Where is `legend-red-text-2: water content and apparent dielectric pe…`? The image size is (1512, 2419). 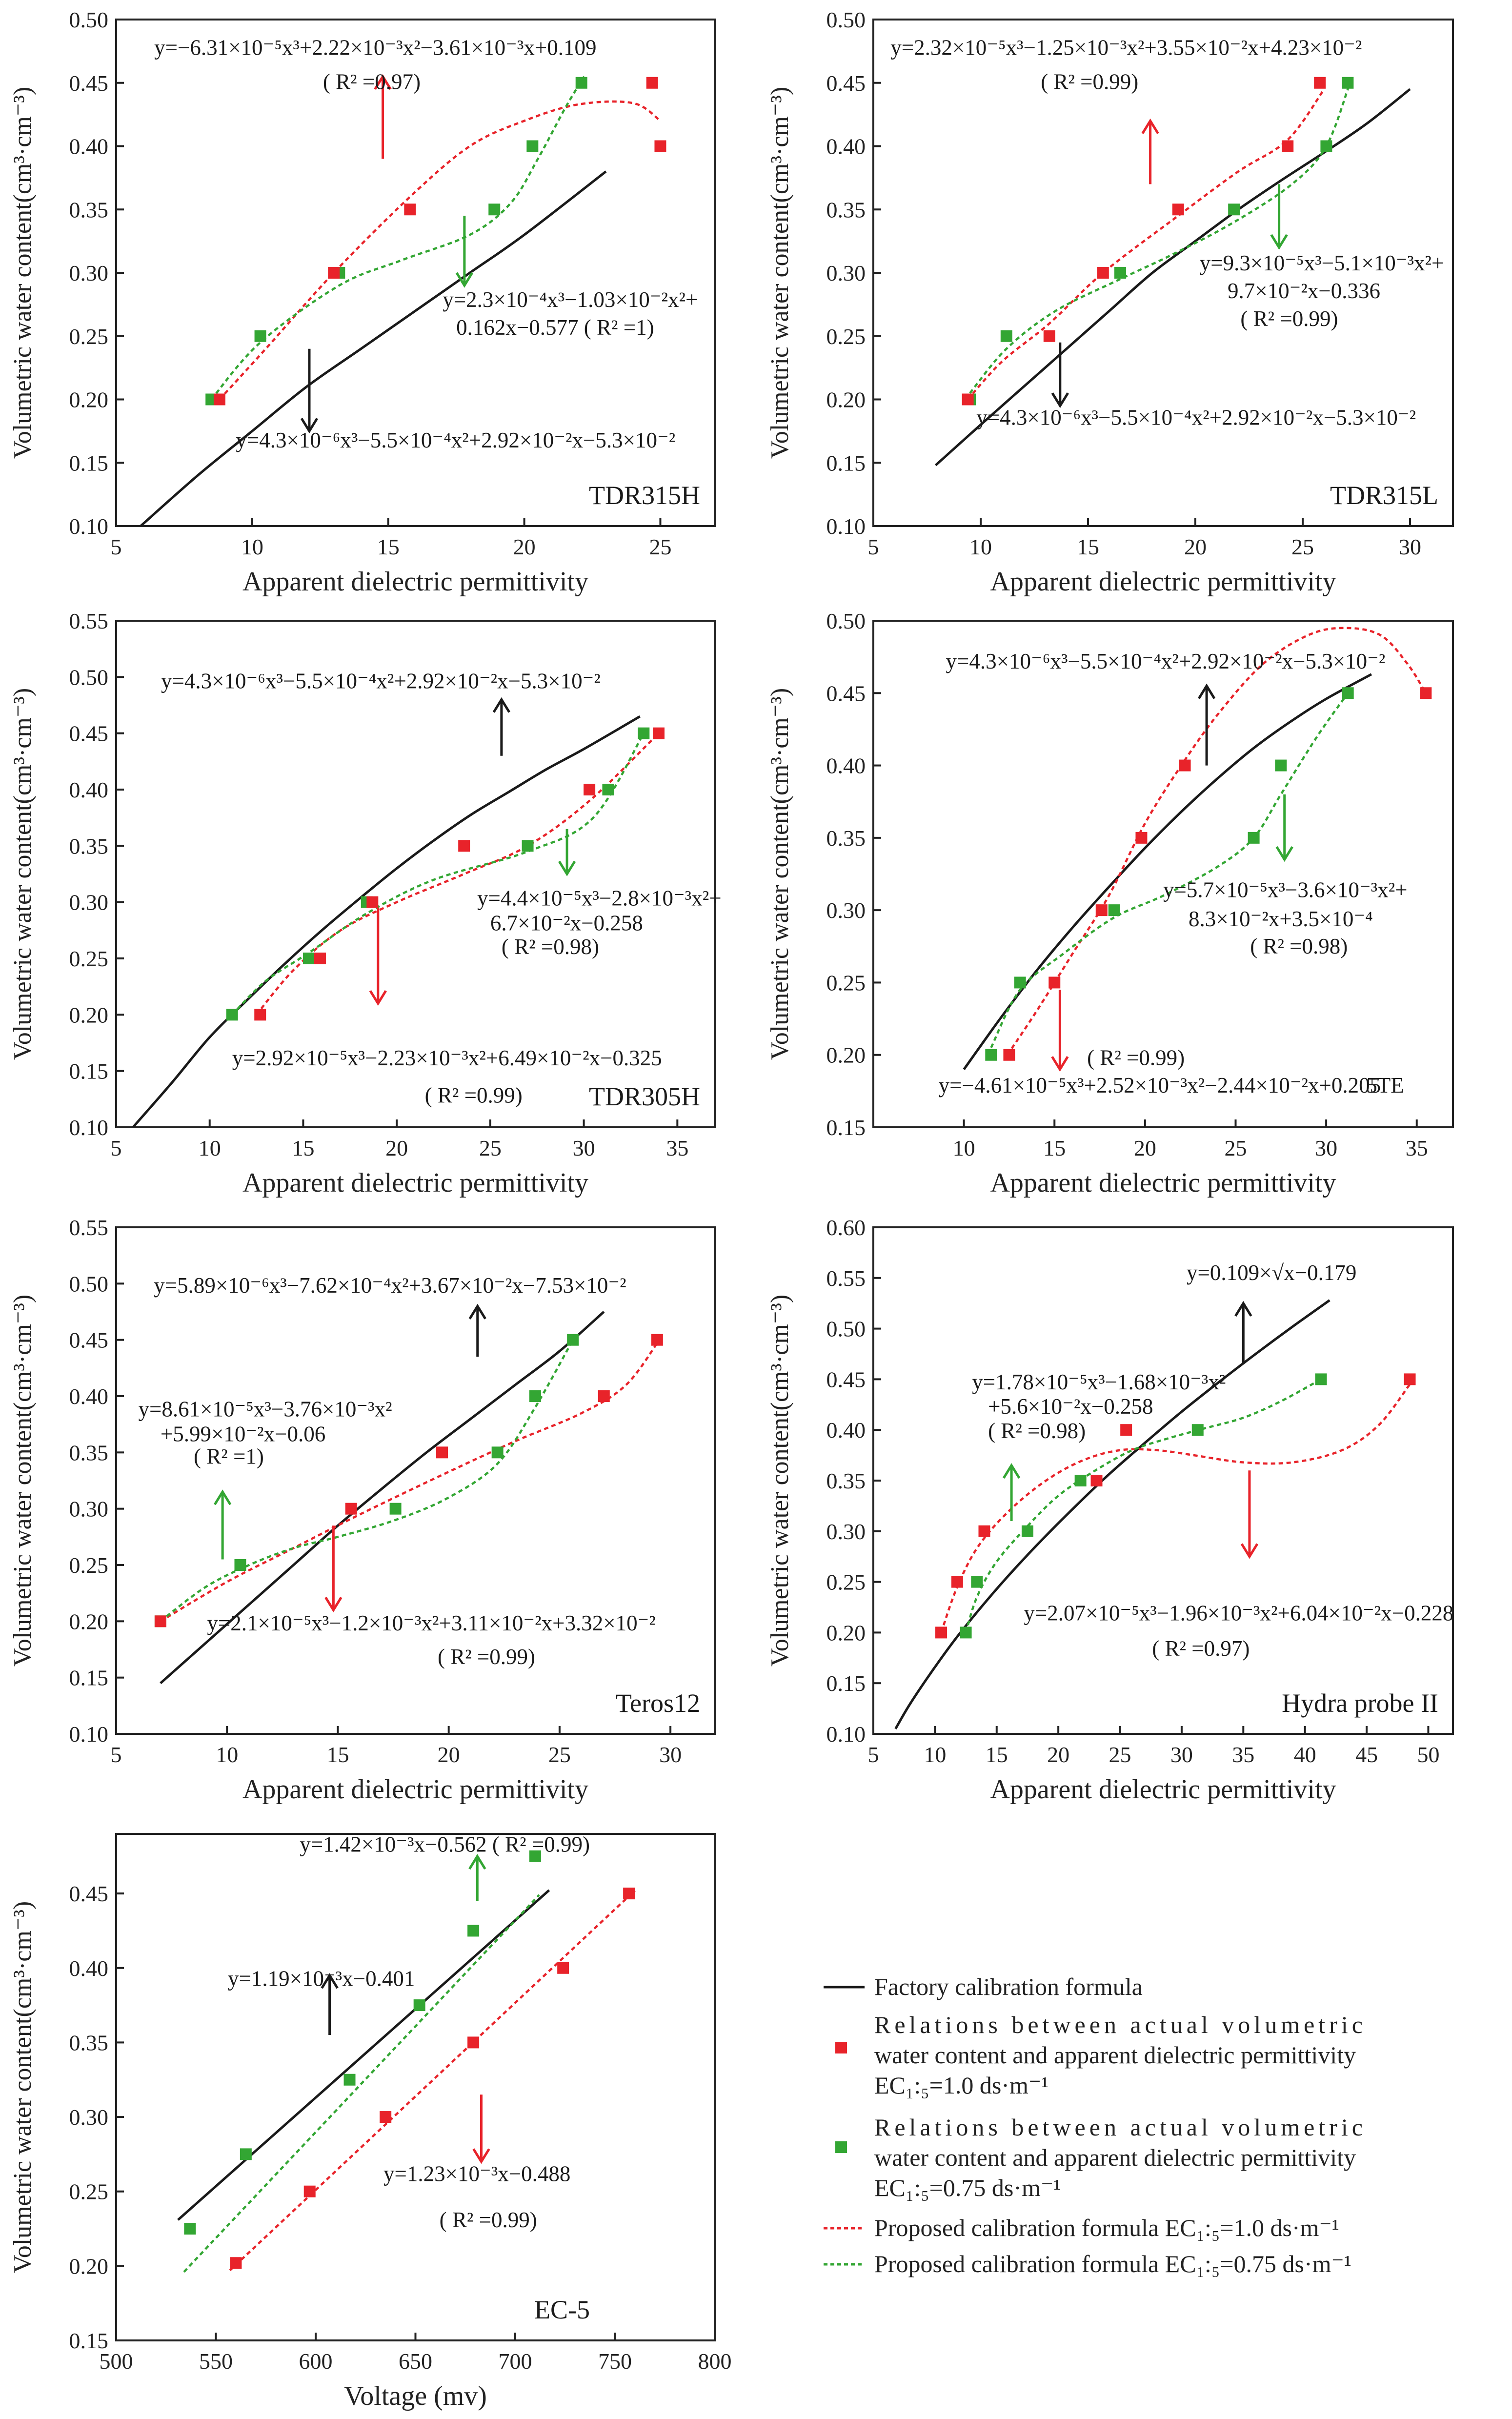
legend-red-text-2: water content and apparent dielectric pe… is located at coordinates (1115, 2055).